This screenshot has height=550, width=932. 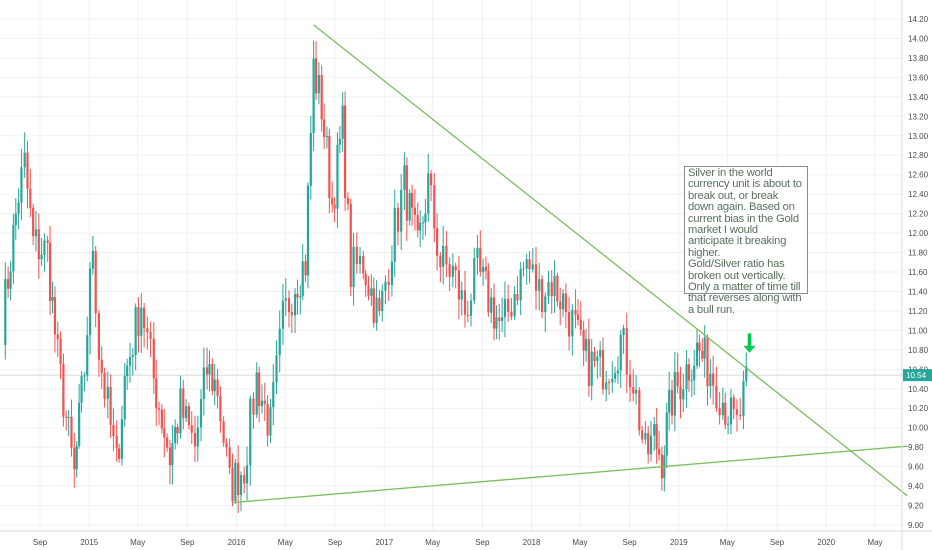 What do you see at coordinates (918, 38) in the screenshot?
I see `price-tick-label: 14.00` at bounding box center [918, 38].